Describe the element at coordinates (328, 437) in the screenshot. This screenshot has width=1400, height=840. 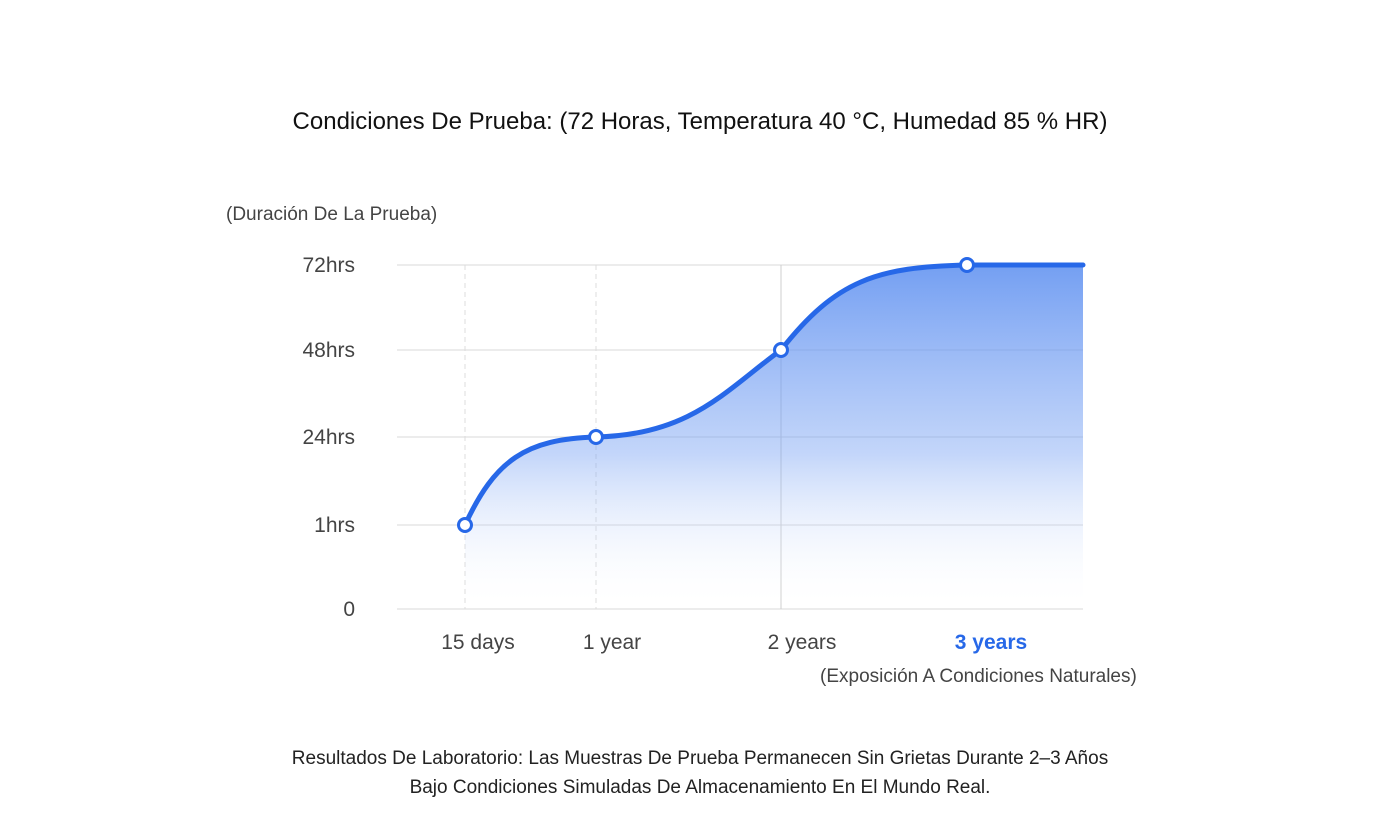
I see `y-tick-label: 24hrs` at that location.